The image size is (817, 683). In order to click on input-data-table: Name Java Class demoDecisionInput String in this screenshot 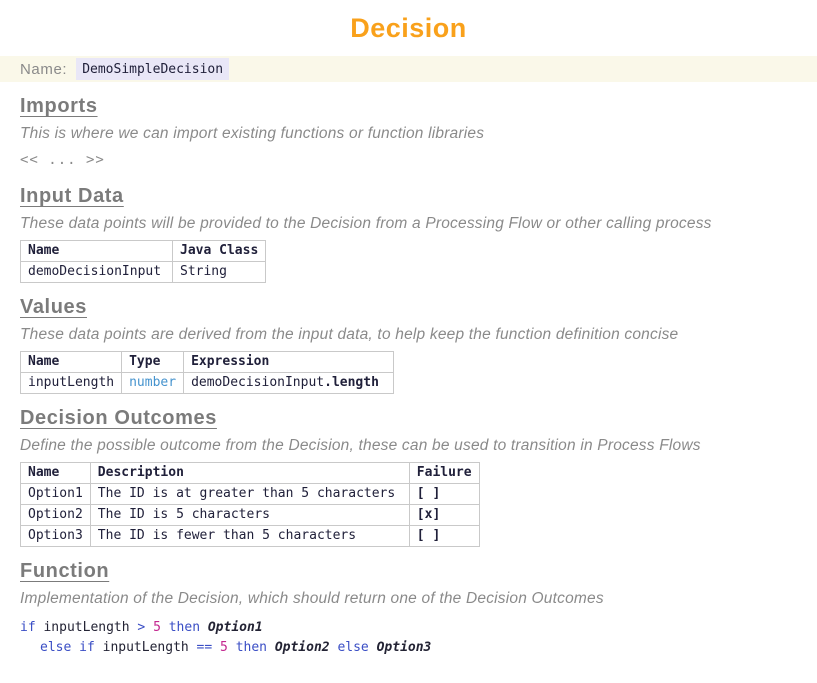, I will do `click(143, 261)`.